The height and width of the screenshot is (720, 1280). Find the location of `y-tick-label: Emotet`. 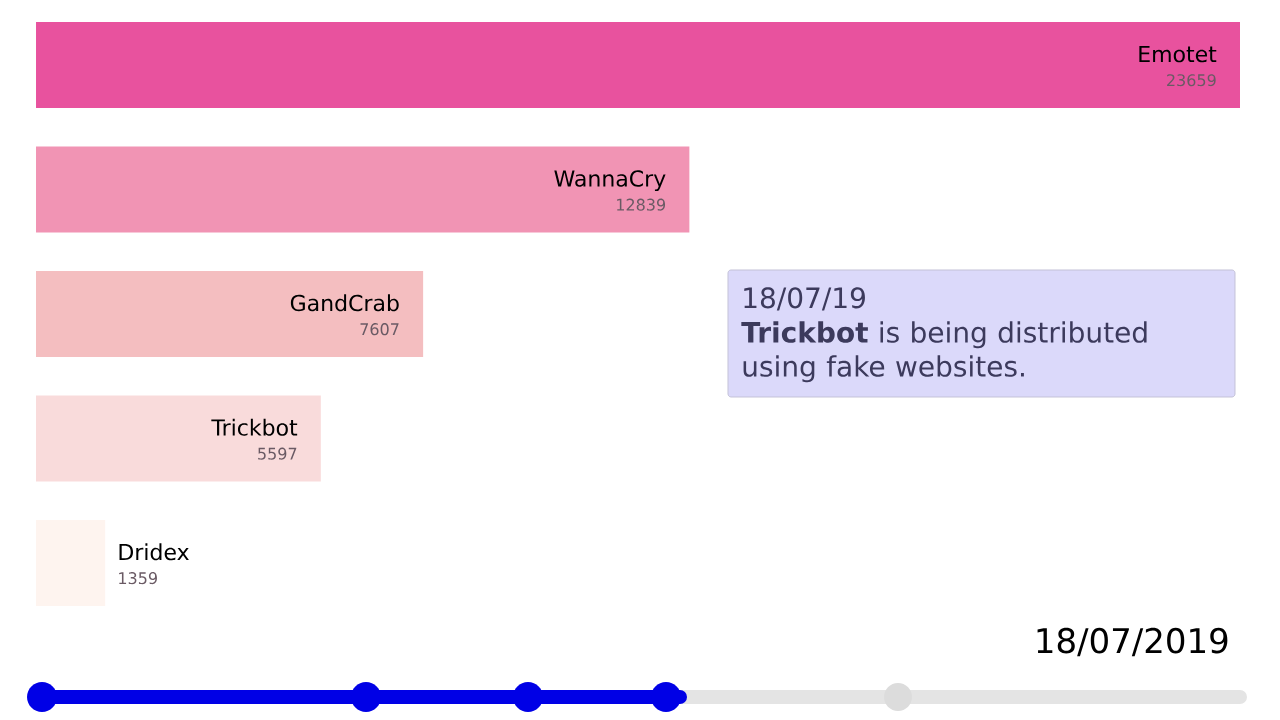

y-tick-label: Emotet is located at coordinates (1178, 54).